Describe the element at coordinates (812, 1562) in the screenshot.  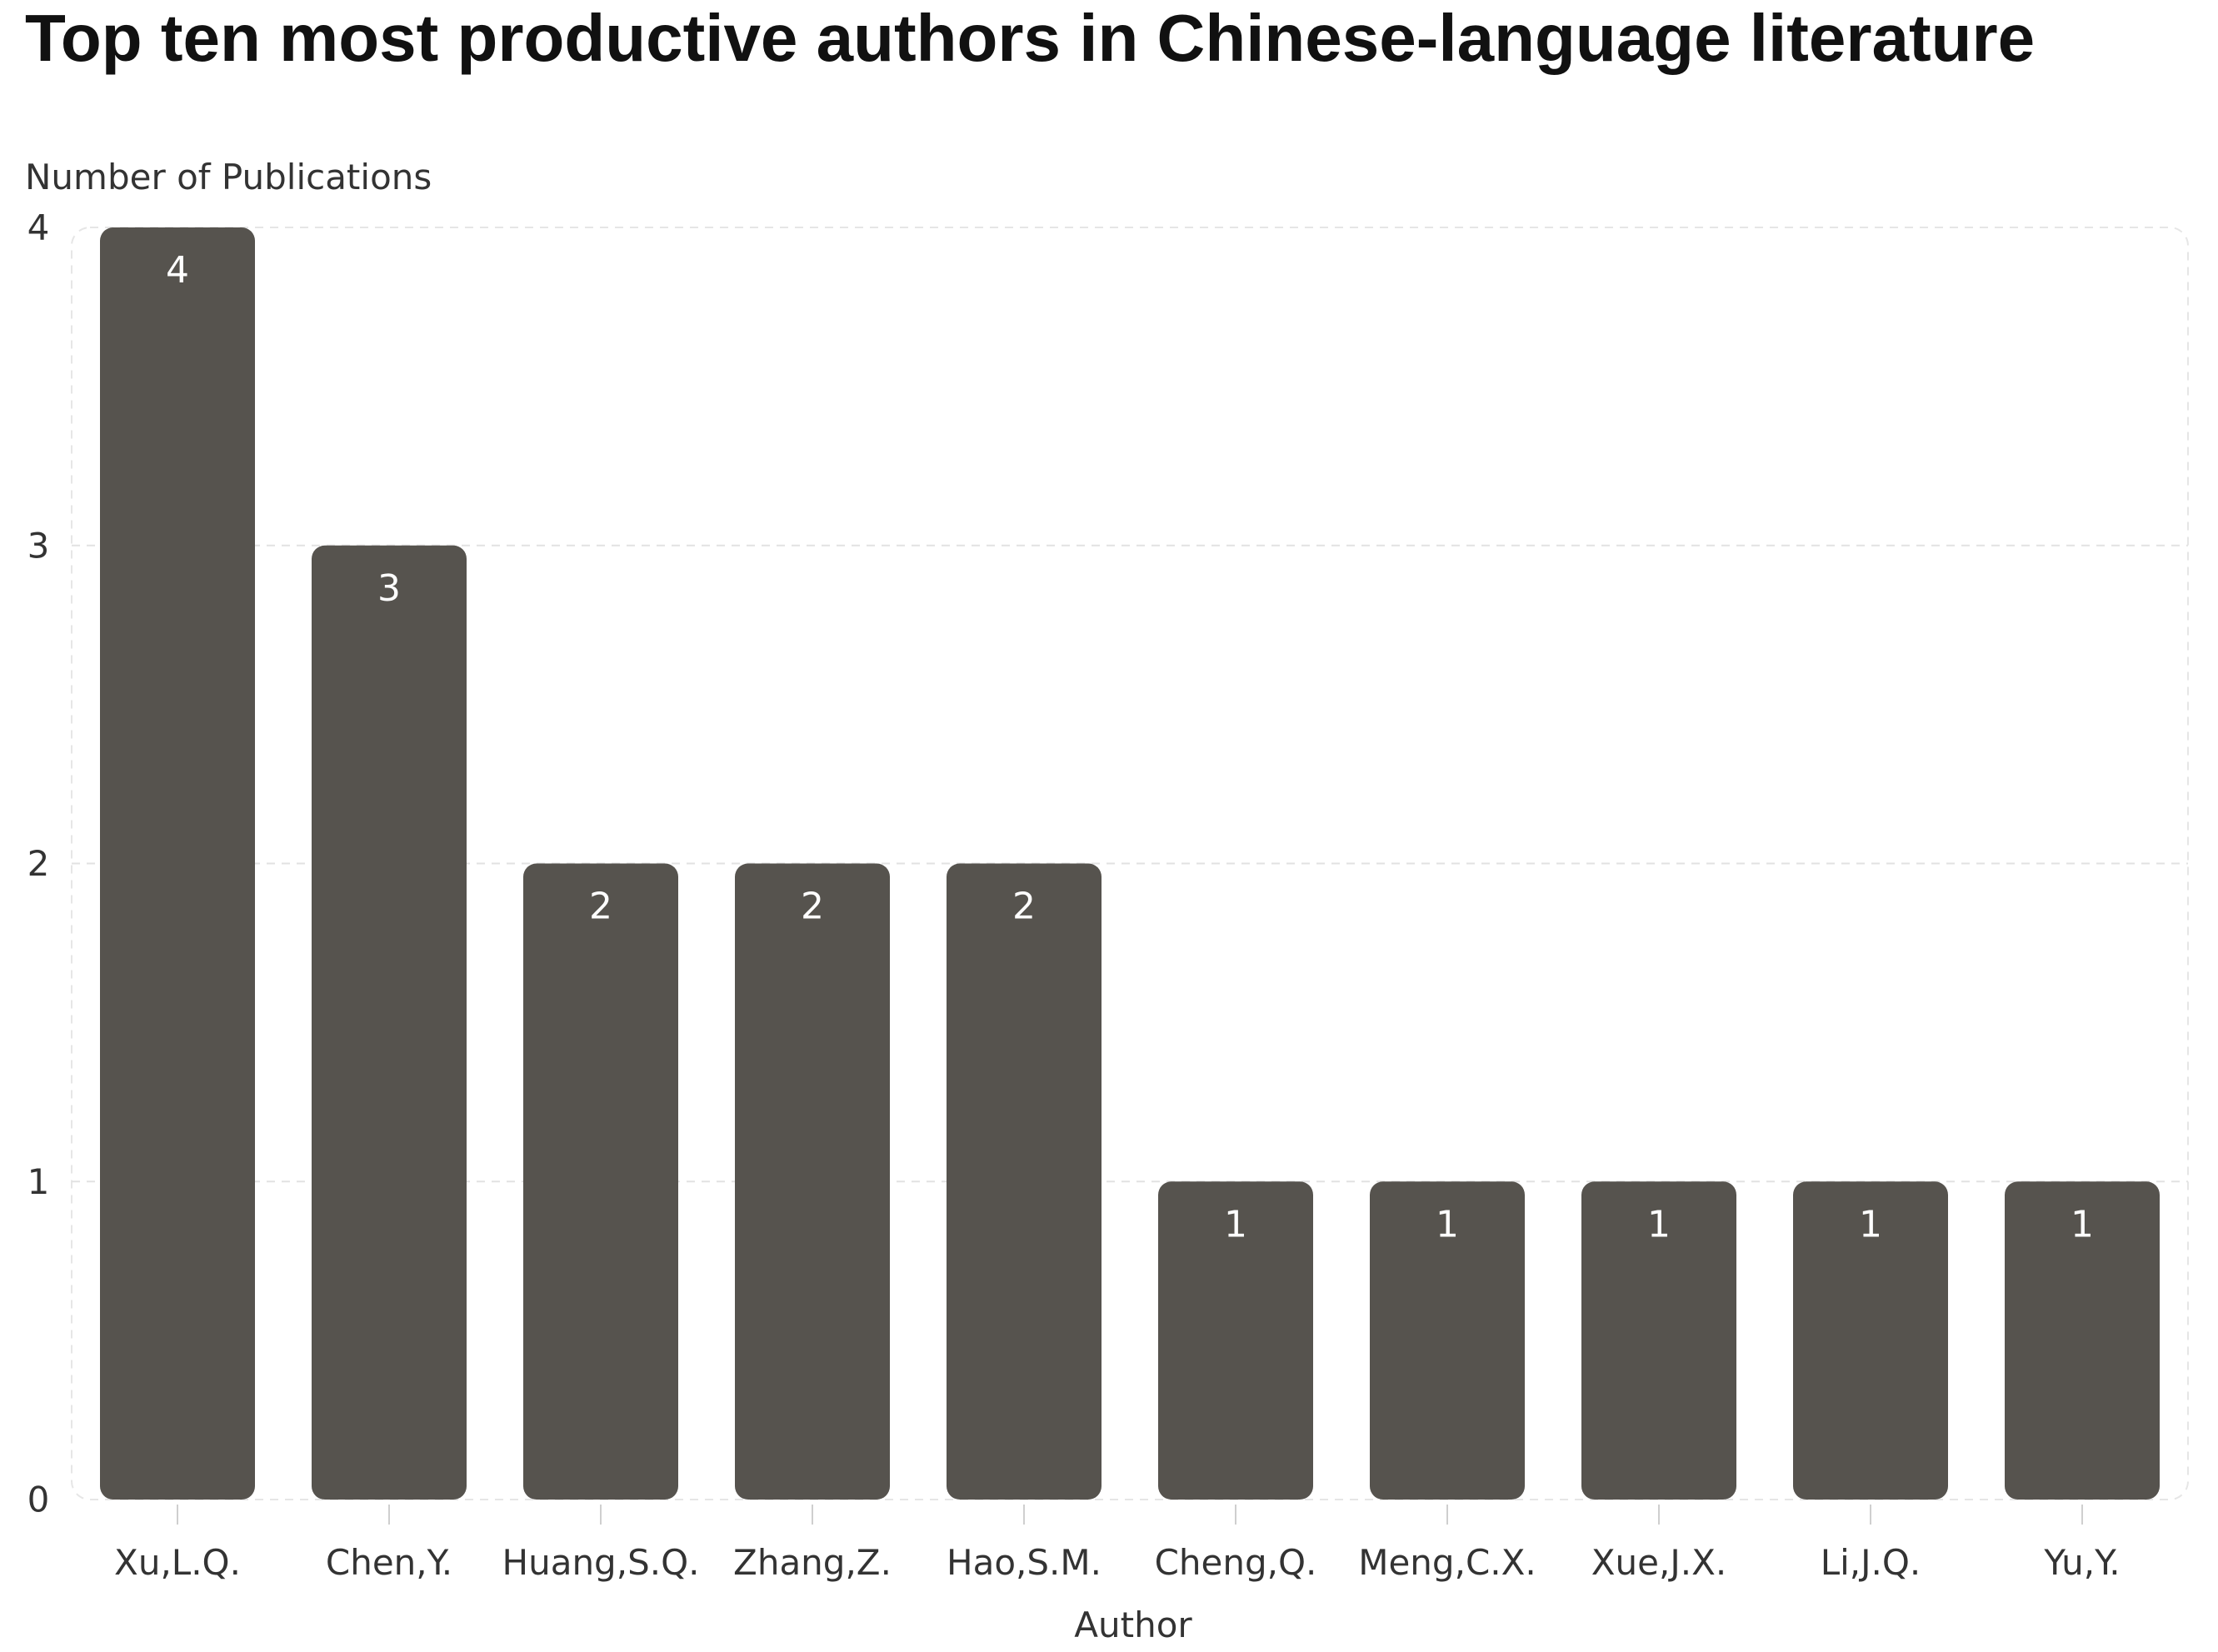
I see `x-tick-label: Zhang,Z.` at that location.